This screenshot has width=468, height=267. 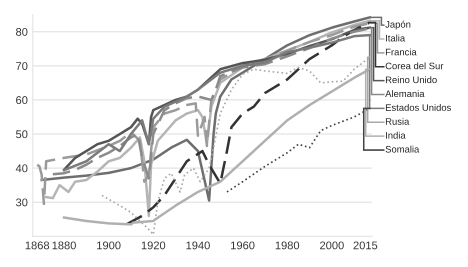 I want to click on x-tick-label: 1960, so click(x=243, y=245).